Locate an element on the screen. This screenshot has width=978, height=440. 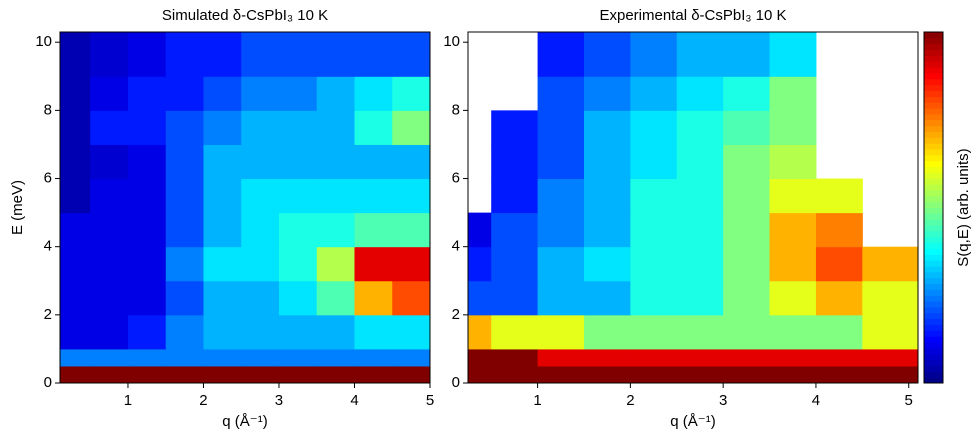
colorbar-frame is located at coordinates (933, 207).